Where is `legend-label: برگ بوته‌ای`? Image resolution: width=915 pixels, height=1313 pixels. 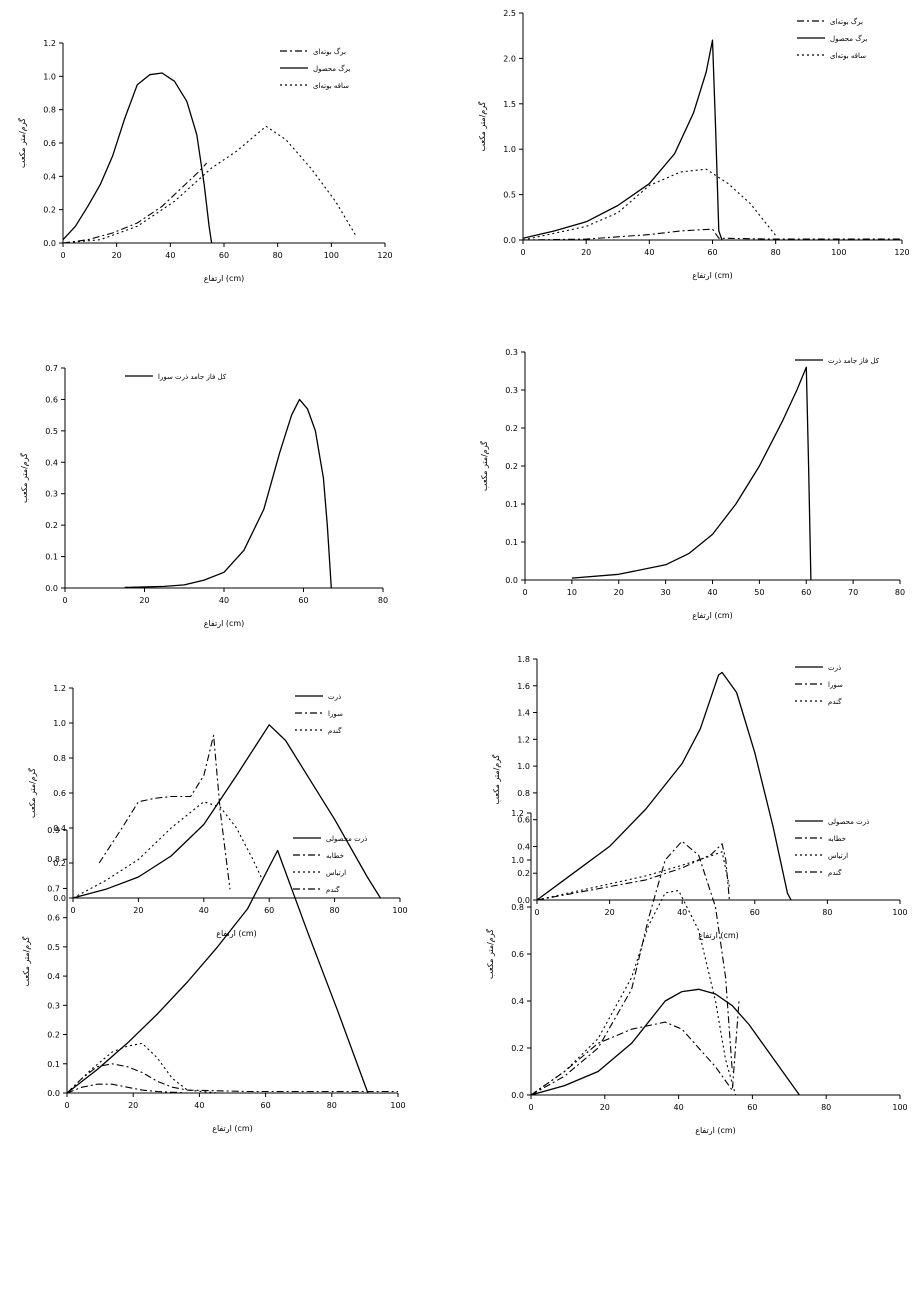
legend-label: برگ بوته‌ای is located at coordinates (846, 21).